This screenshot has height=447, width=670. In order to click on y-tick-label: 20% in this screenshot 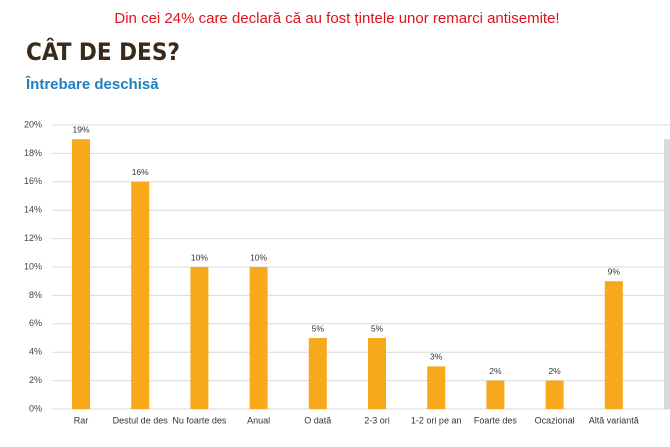, I will do `click(33, 124)`.